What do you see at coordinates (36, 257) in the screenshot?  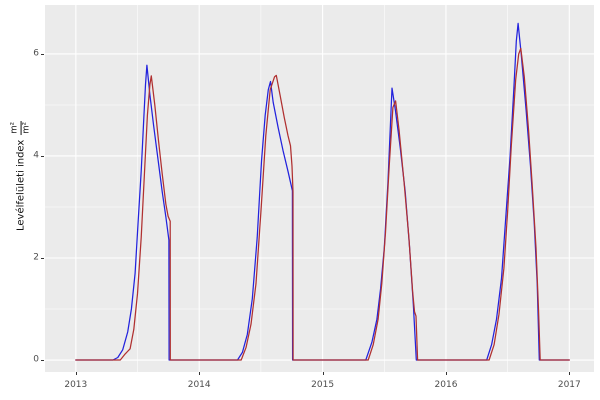 I see `y-tick-label: 2` at bounding box center [36, 257].